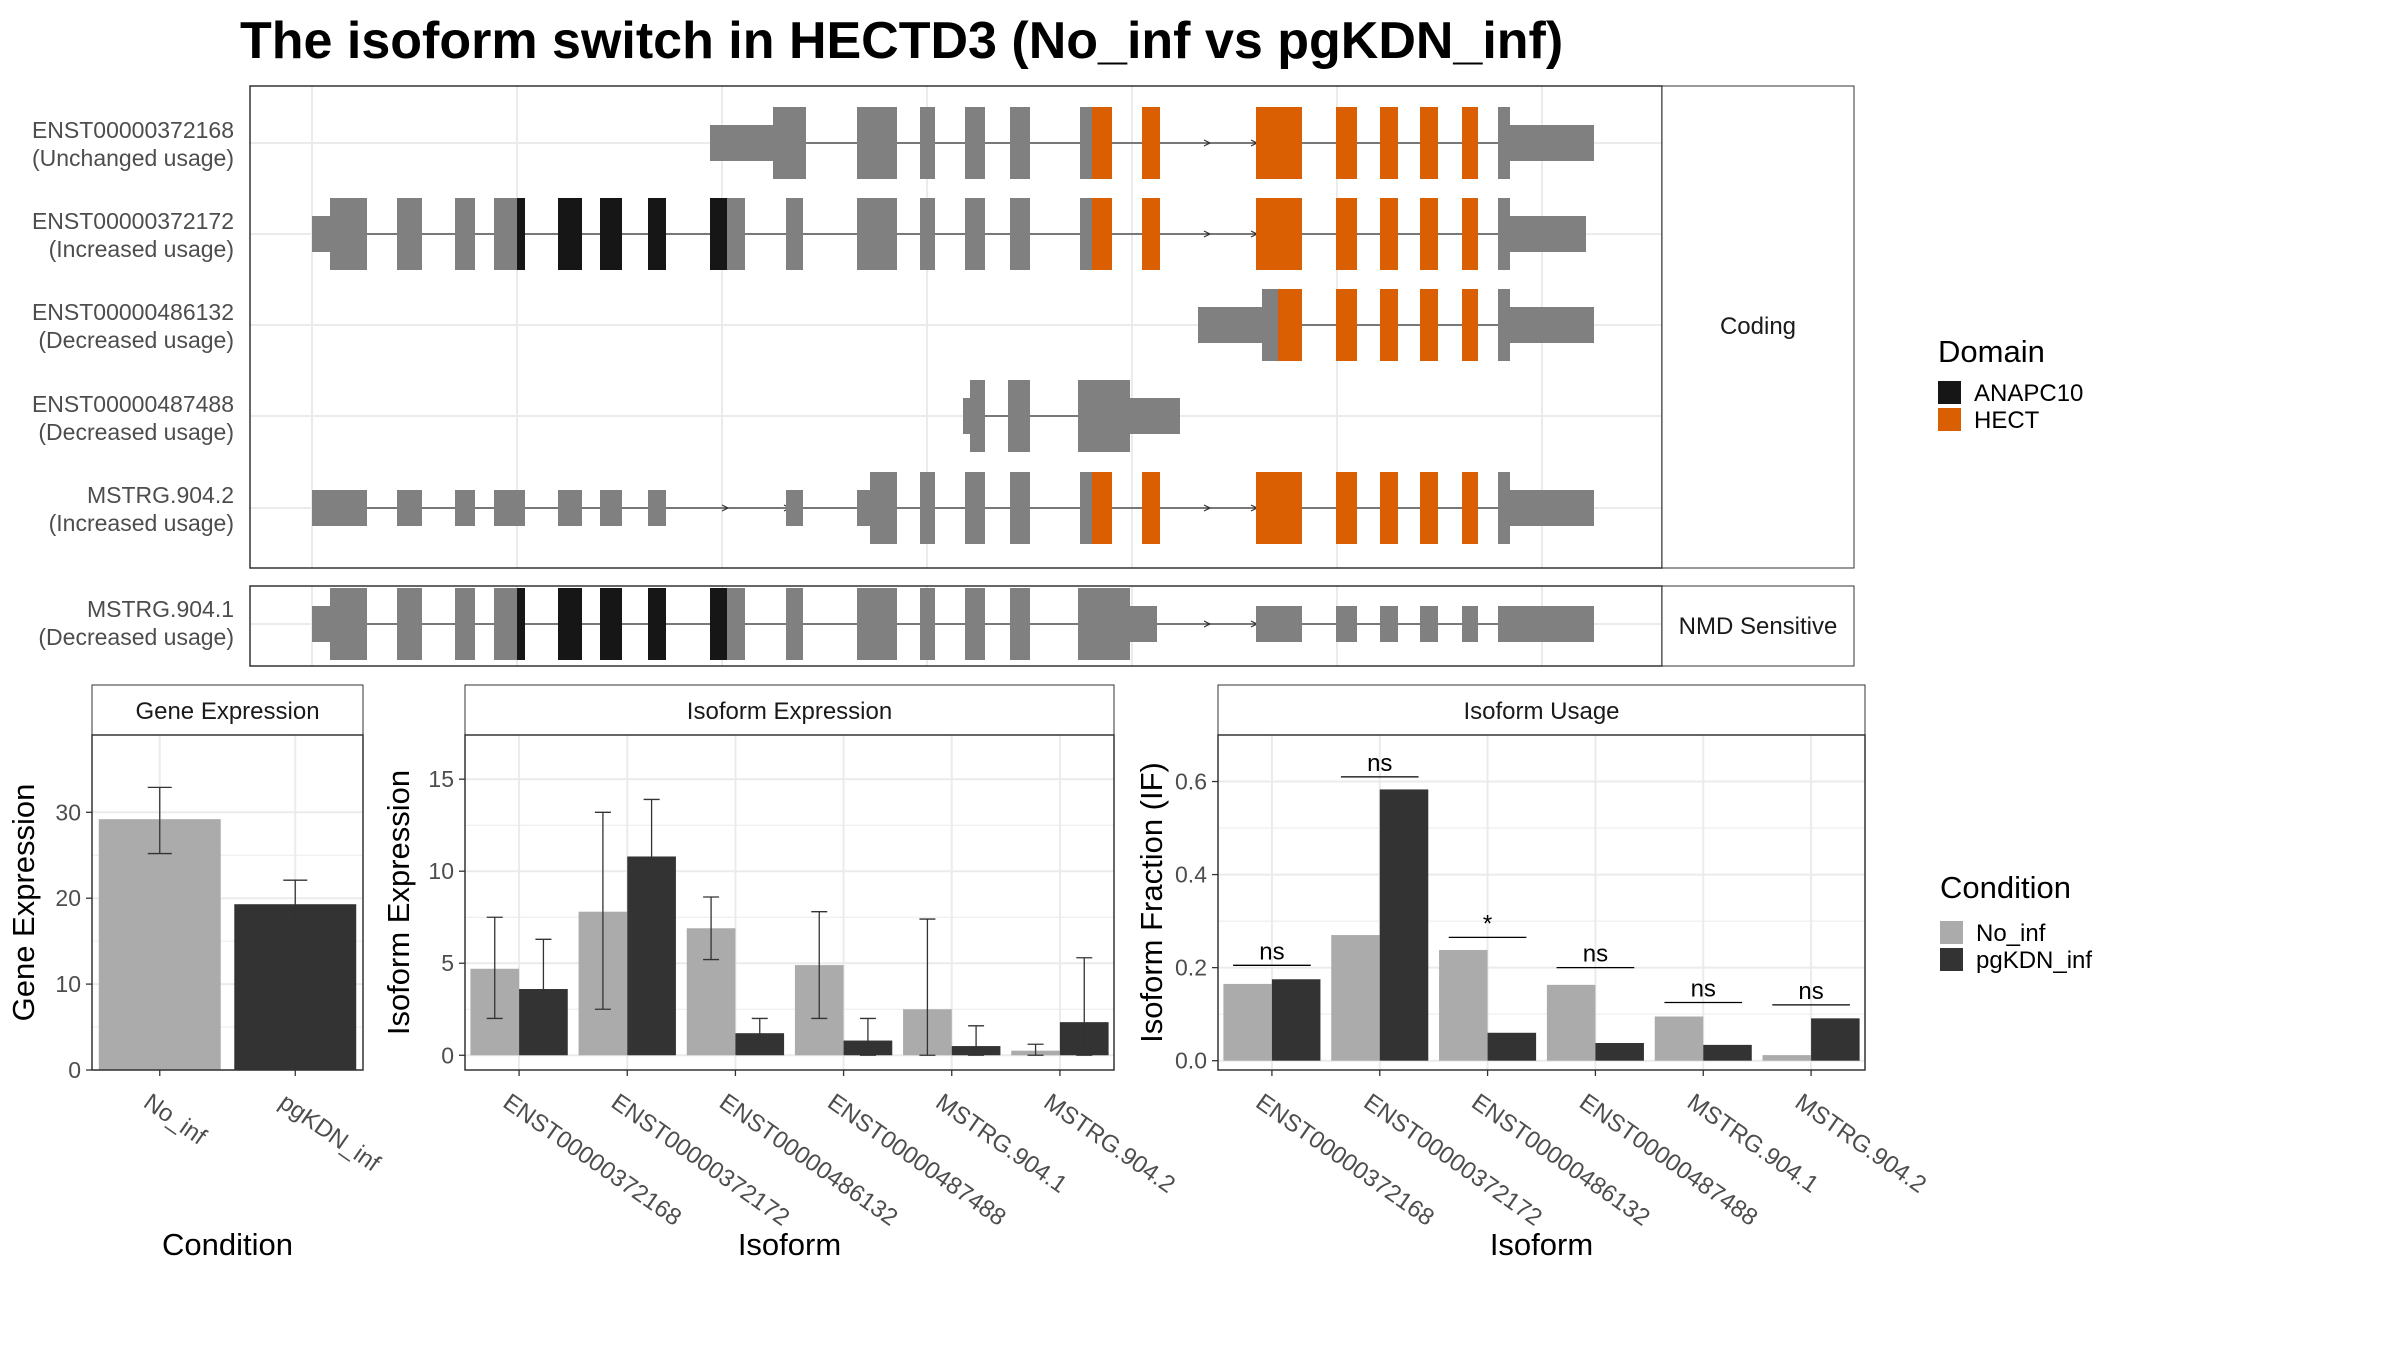 The image size is (2400, 1350). What do you see at coordinates (227, 1244) in the screenshot?
I see `x-axis-title: Condition` at bounding box center [227, 1244].